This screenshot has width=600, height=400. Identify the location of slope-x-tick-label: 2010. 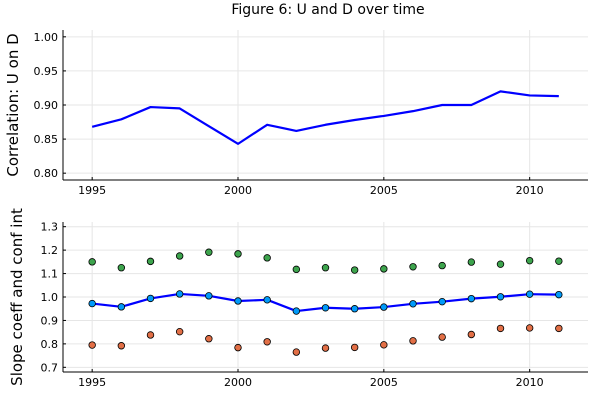
(530, 382).